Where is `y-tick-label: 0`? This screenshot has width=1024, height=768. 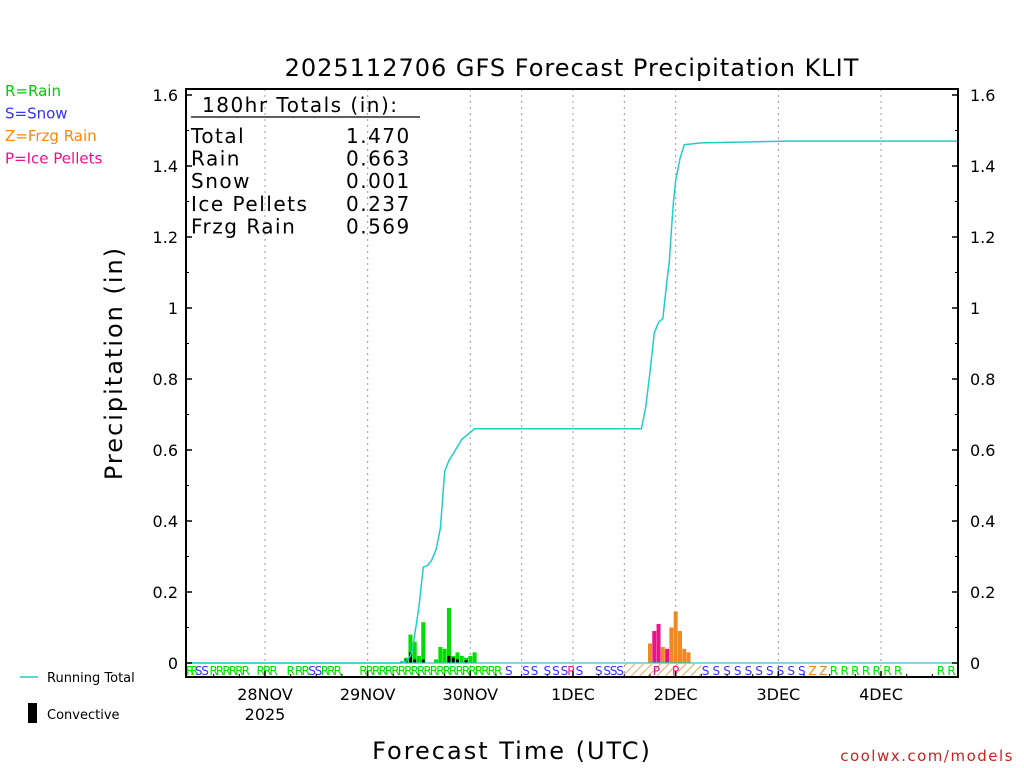 y-tick-label: 0 is located at coordinates (173, 663).